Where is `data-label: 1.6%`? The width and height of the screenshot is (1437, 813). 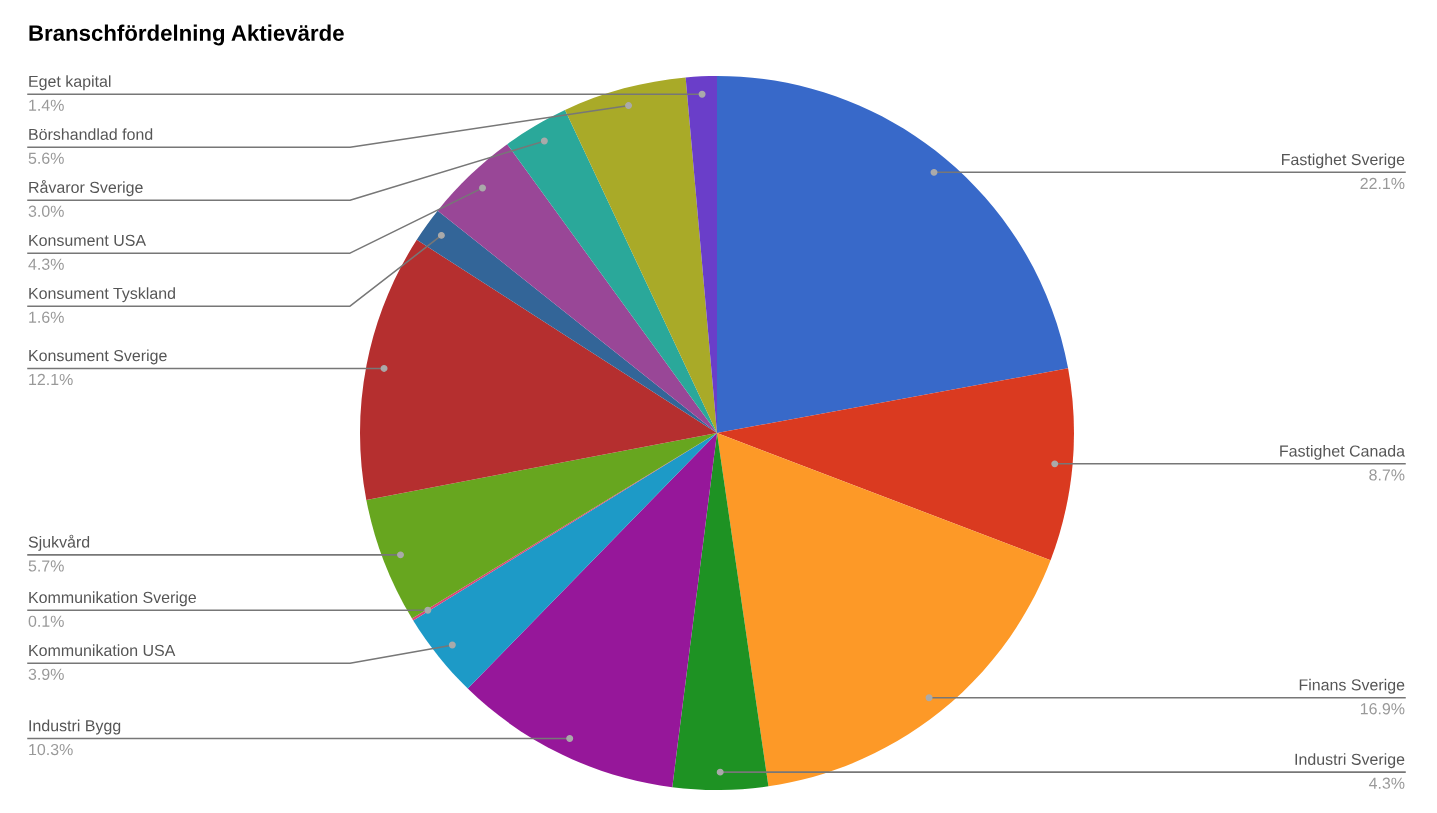 data-label: 1.6% is located at coordinates (46, 317).